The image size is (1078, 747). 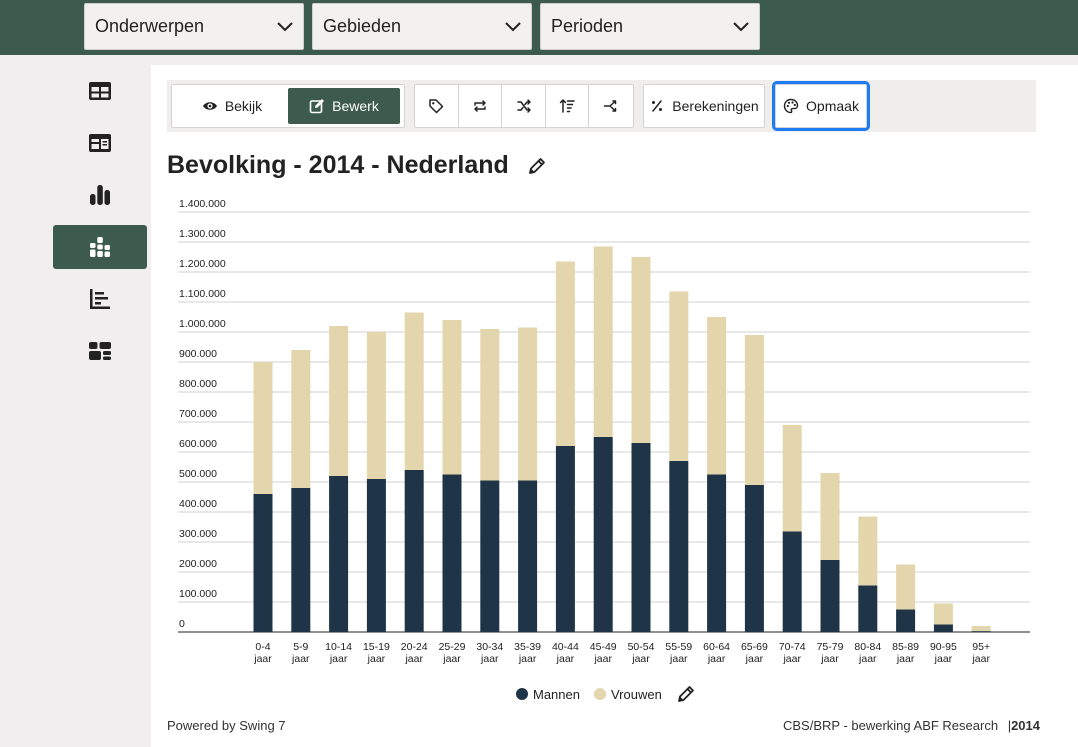 I want to click on sidebar-item-dashboard, so click(x=100, y=351).